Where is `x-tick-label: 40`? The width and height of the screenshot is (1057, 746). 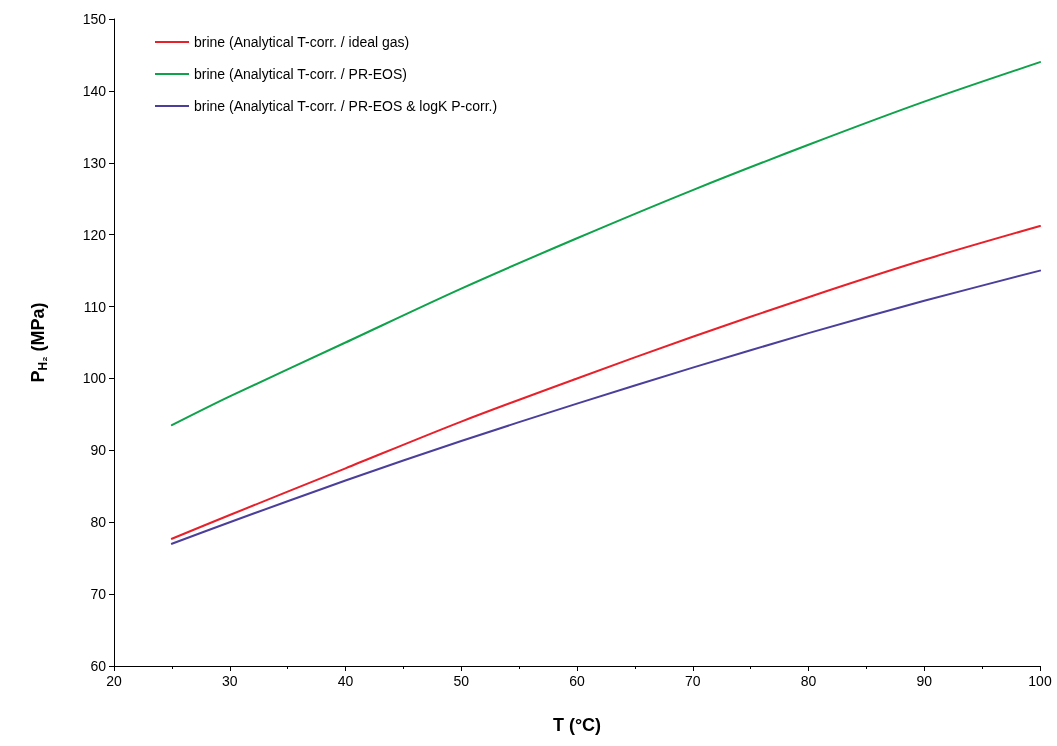
x-tick-label: 40 is located at coordinates (345, 681).